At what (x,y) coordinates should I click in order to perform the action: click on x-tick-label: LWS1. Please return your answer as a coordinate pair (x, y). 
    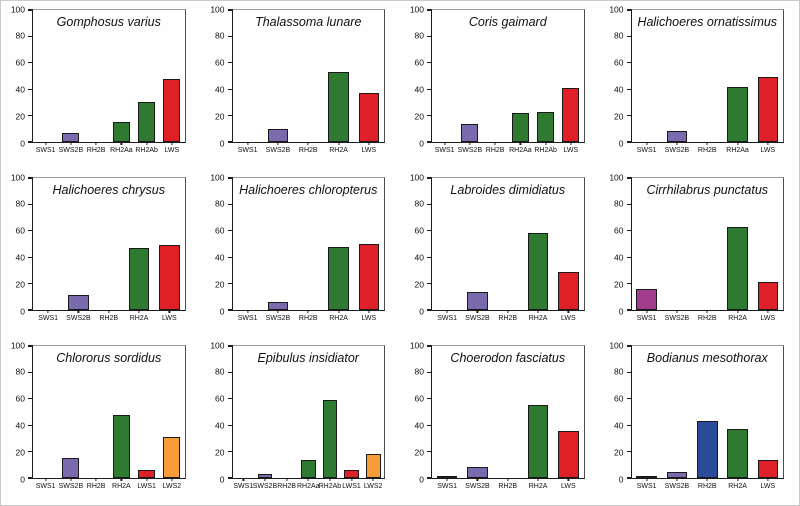
    Looking at the image, I should click on (351, 486).